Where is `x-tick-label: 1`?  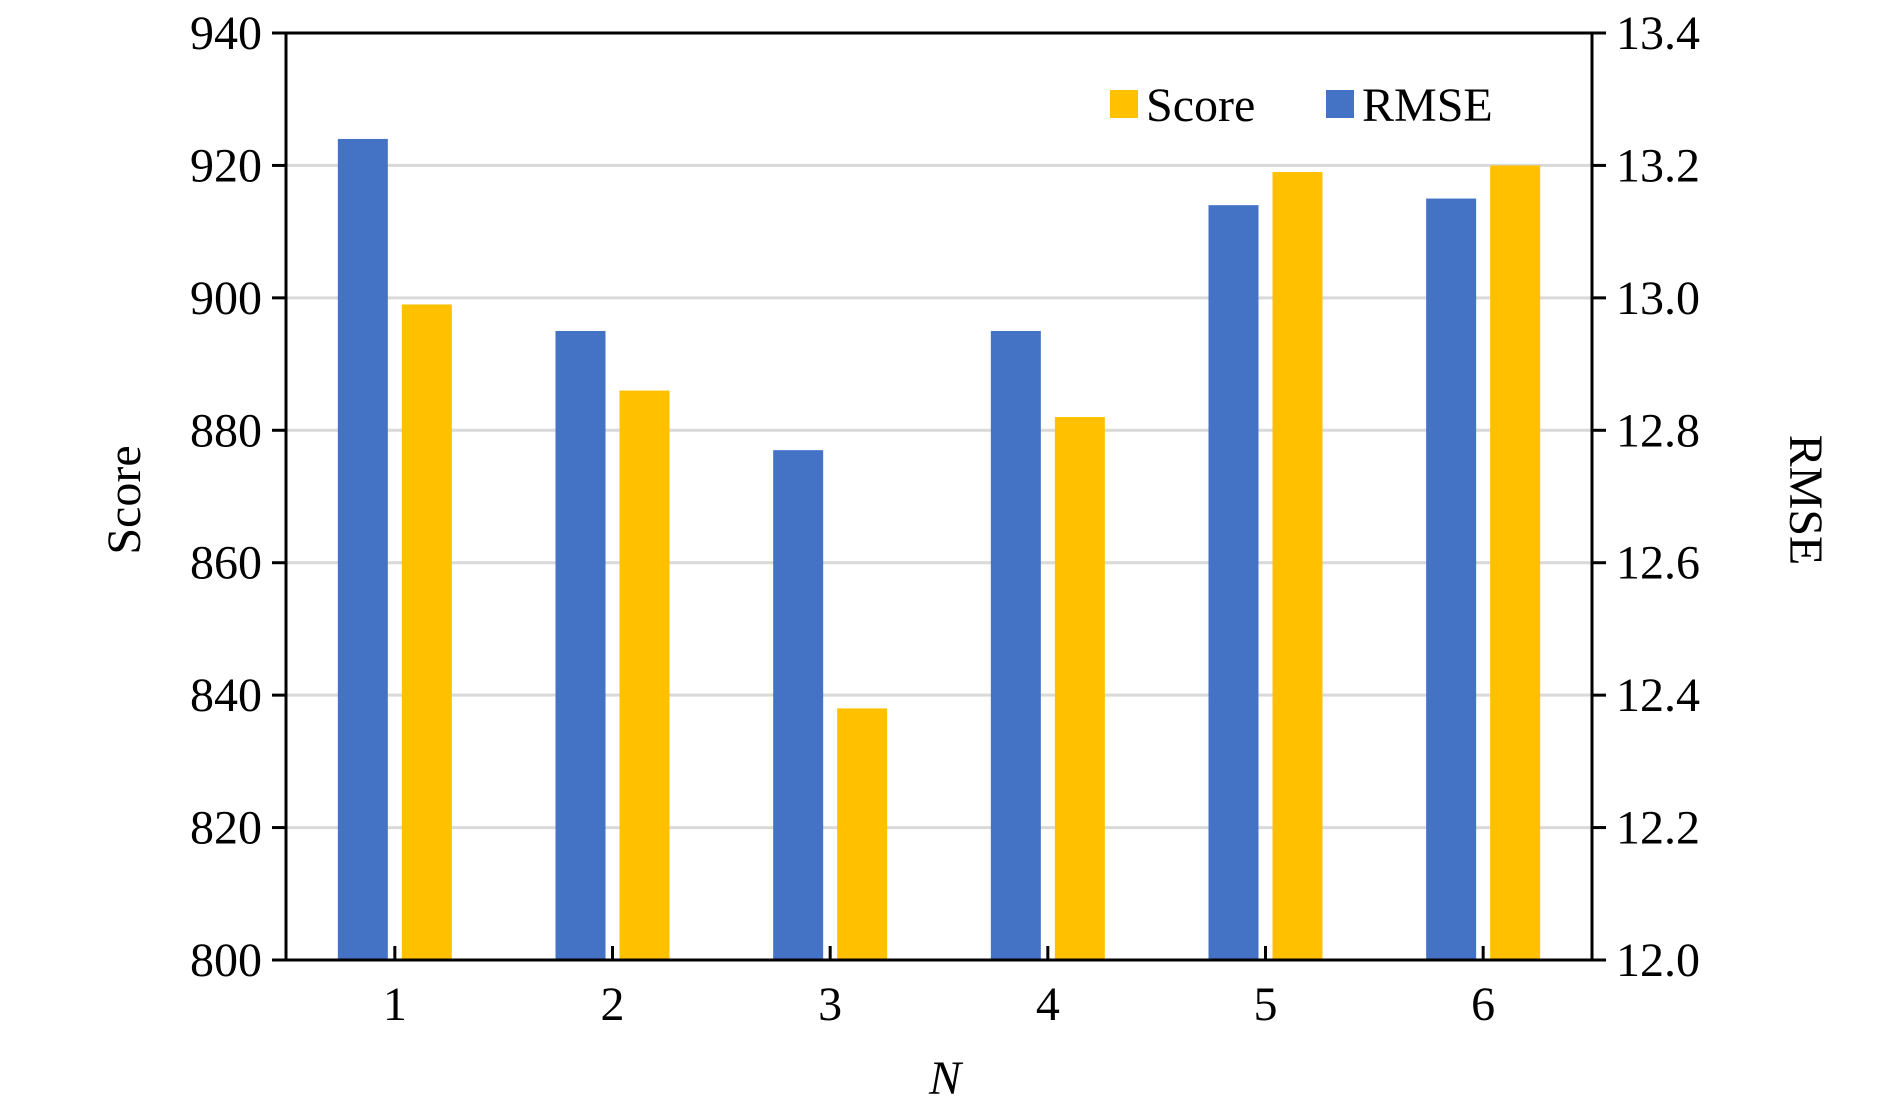
x-tick-label: 1 is located at coordinates (395, 1004).